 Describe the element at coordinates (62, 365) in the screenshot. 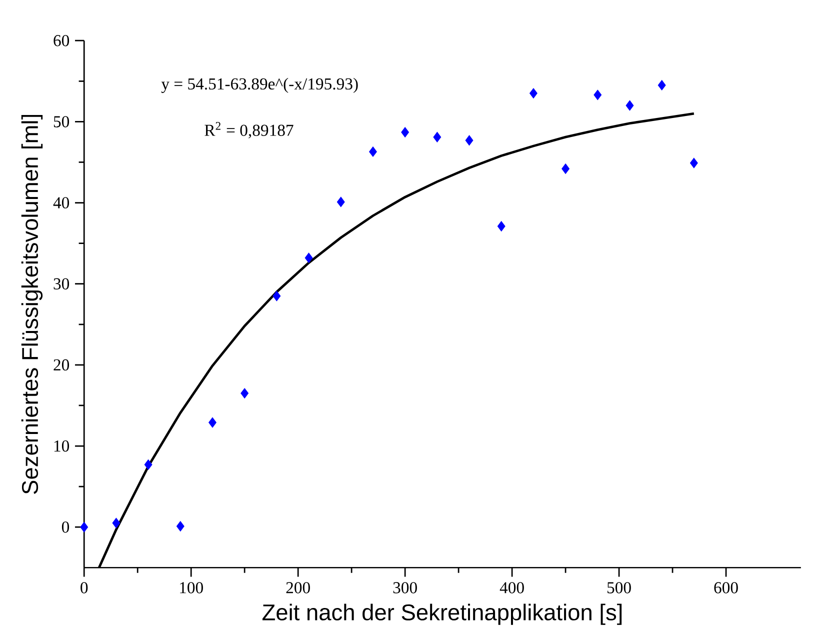

I see `y-tick-label: 20` at that location.